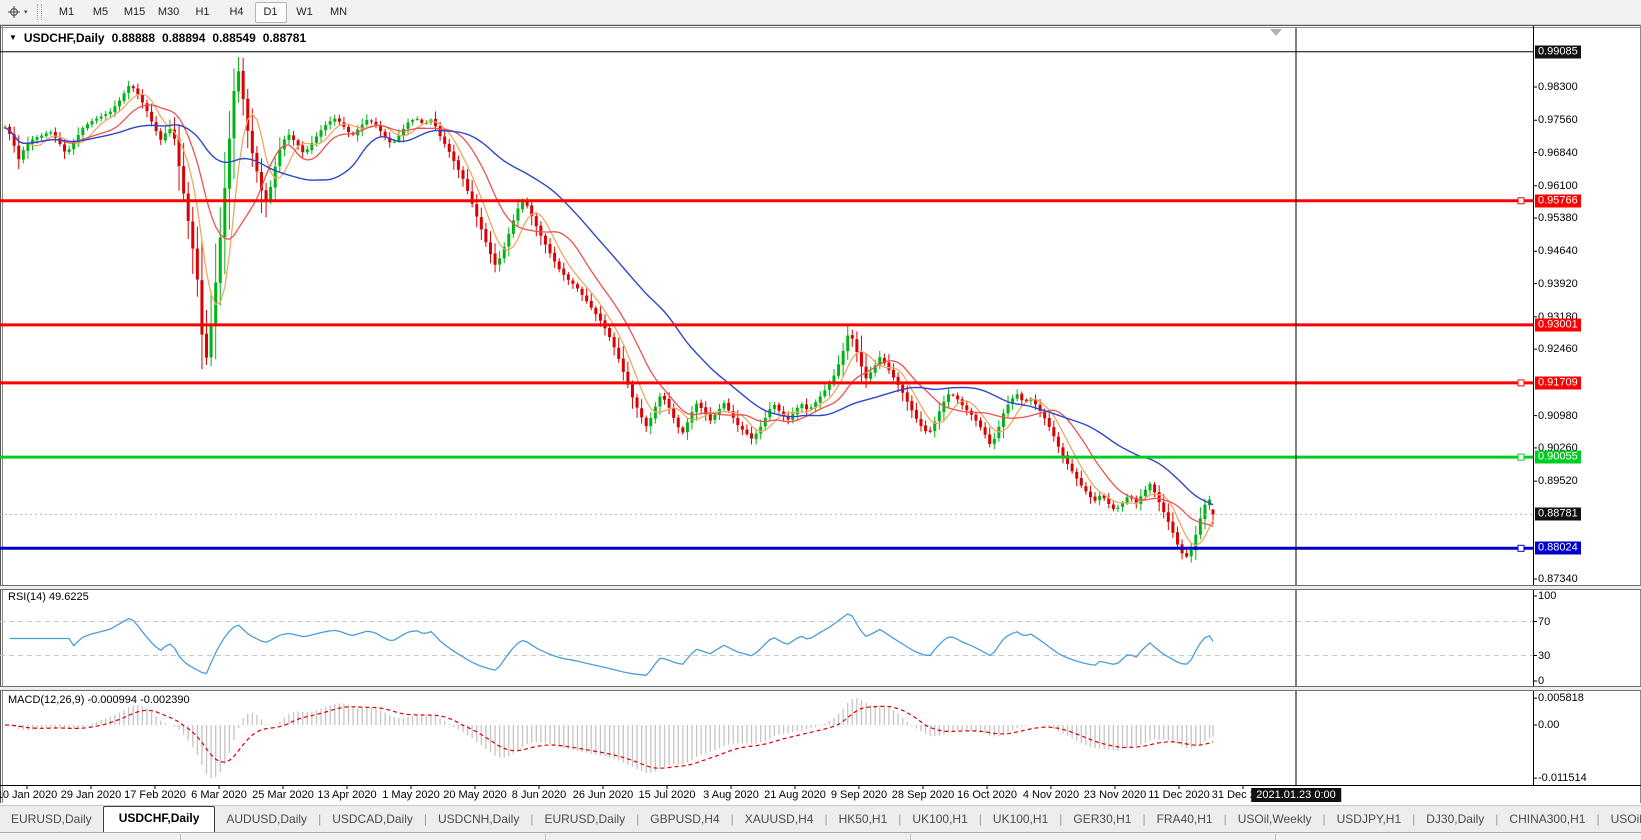 Image resolution: width=1641 pixels, height=840 pixels. I want to click on chart-tab-xauusd-h4: XAUUSD,H4, so click(779, 819).